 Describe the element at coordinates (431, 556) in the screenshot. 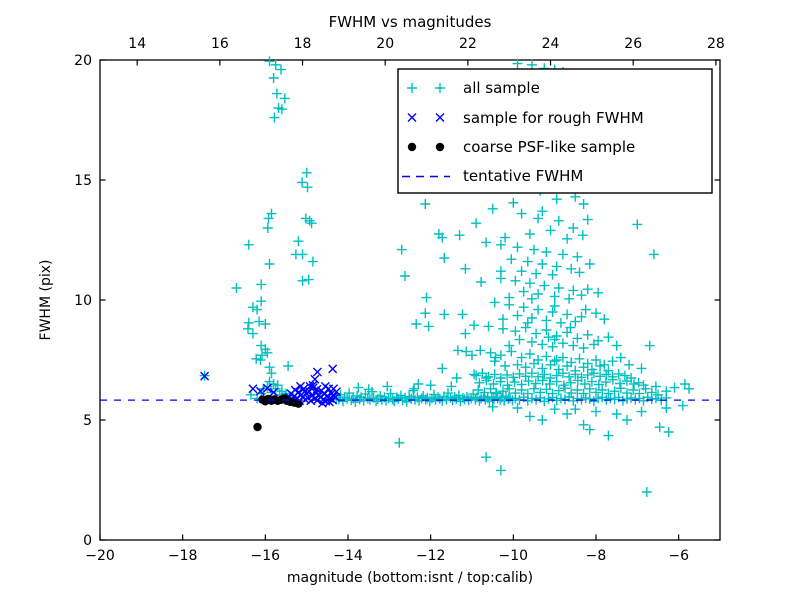

I see `x-tick-label-bottom: −12` at that location.